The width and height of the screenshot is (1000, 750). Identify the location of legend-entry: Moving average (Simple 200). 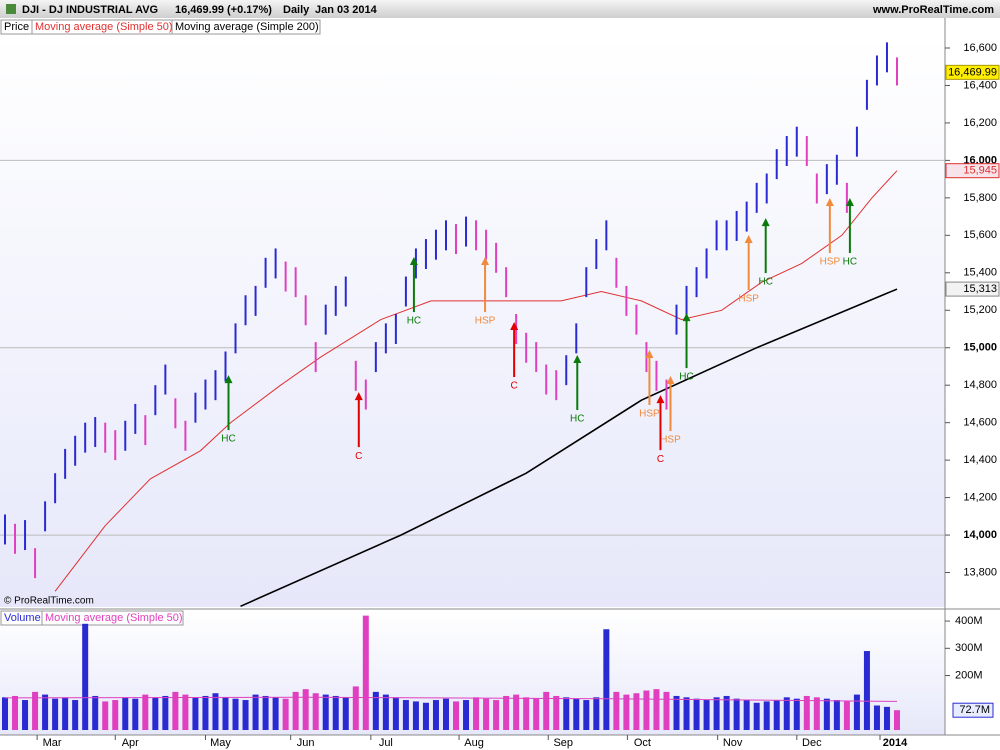
(247, 27).